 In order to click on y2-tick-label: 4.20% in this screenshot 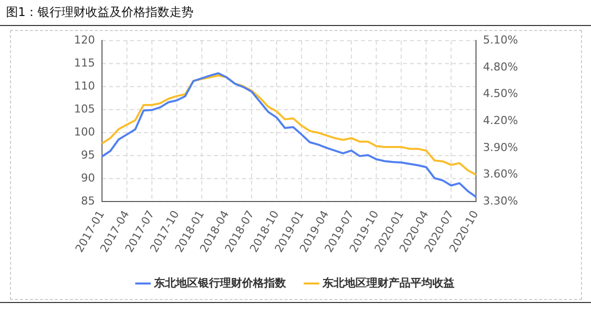, I will do `click(500, 120)`.